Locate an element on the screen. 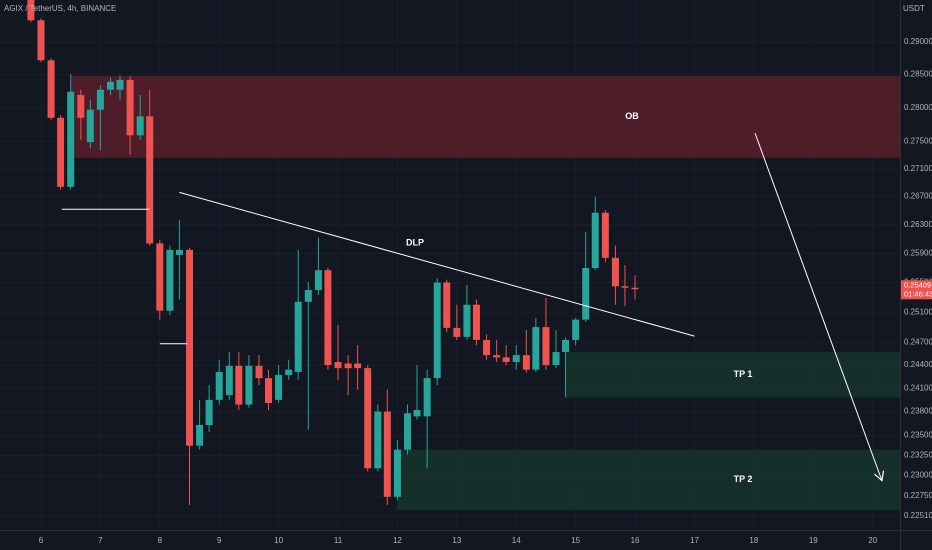  y-tick-label: 0.23000 is located at coordinates (918, 475).